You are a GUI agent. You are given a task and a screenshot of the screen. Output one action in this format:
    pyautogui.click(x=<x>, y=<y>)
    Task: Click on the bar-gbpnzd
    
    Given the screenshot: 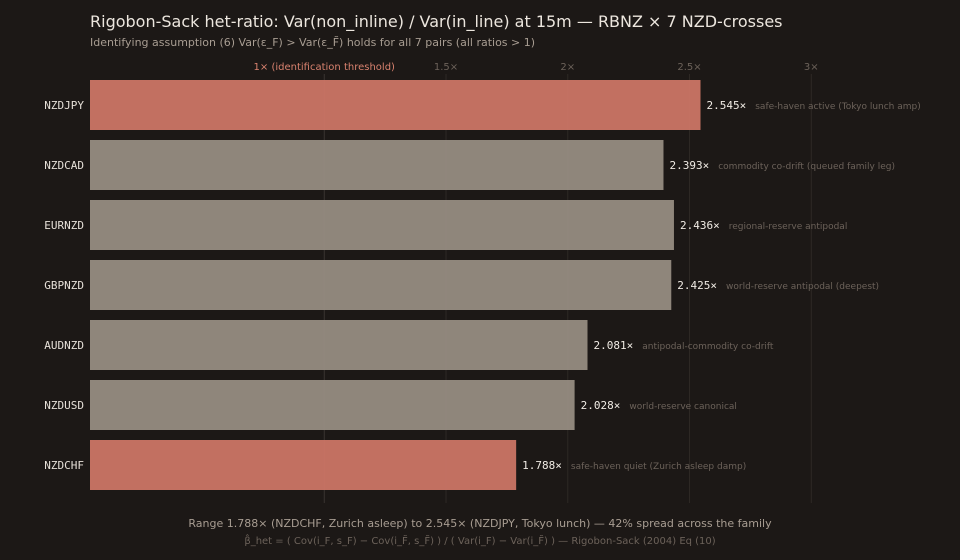 What is the action you would take?
    pyautogui.click(x=381, y=285)
    